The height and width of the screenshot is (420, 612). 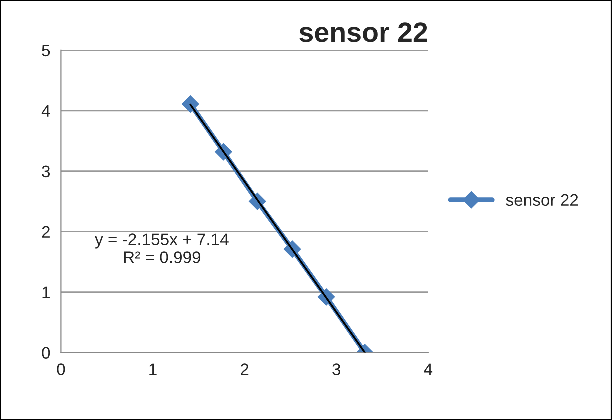 I want to click on y-tick-label: 3, so click(x=46, y=172).